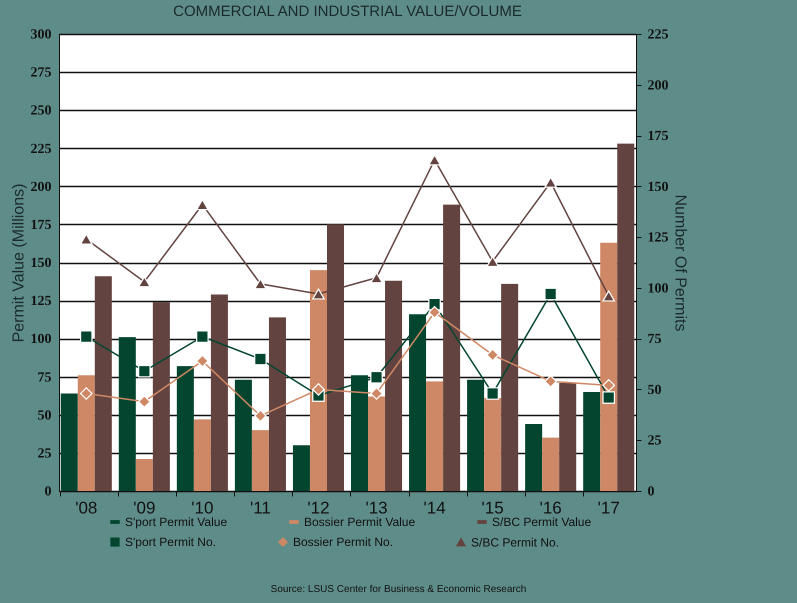 This screenshot has height=603, width=797. Describe the element at coordinates (658, 238) in the screenshot. I see `y2-tick-label: 125` at that location.